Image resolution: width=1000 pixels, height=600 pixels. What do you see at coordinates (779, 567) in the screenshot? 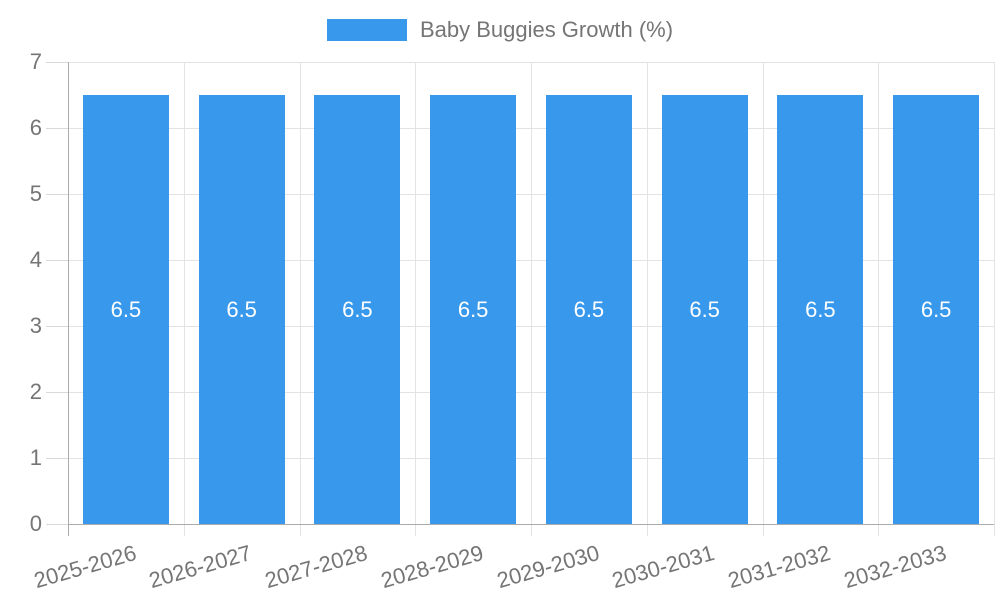
I see `x-axis-label: 2031-2032` at bounding box center [779, 567].